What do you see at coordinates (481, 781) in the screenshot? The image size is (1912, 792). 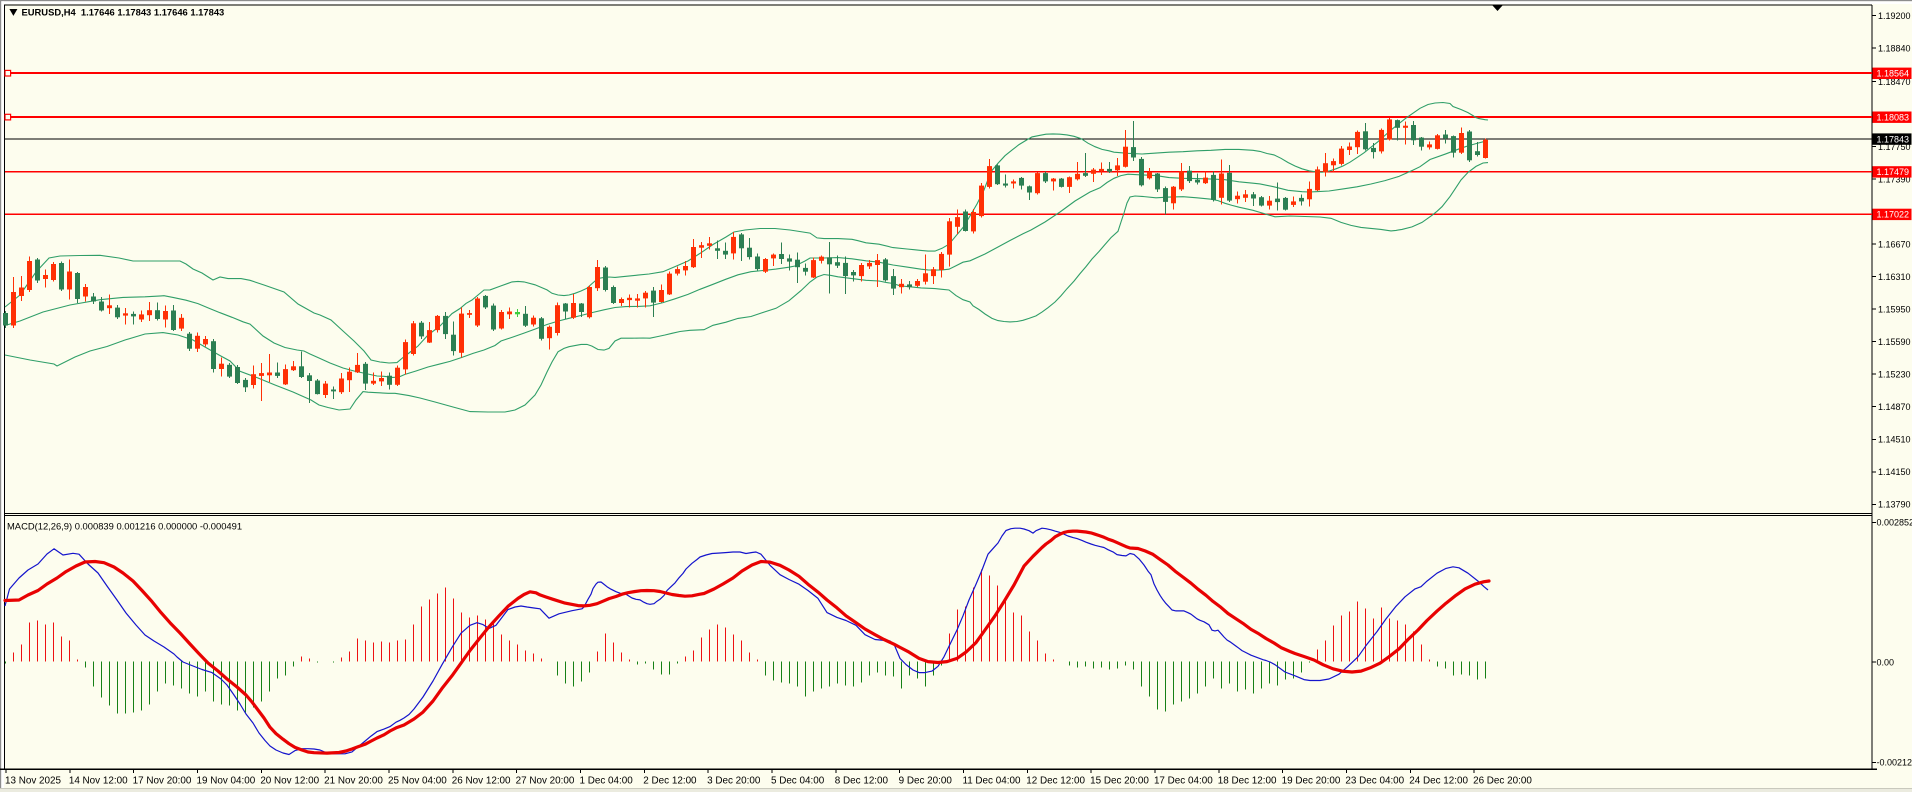 I see `svg-text: 26 Nov 12:00` at bounding box center [481, 781].